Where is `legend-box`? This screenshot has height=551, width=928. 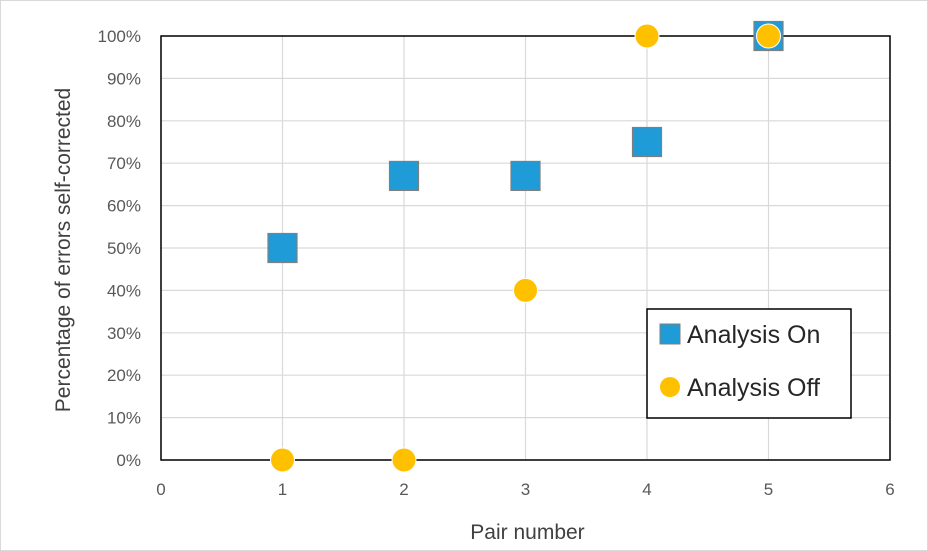 legend-box is located at coordinates (749, 363).